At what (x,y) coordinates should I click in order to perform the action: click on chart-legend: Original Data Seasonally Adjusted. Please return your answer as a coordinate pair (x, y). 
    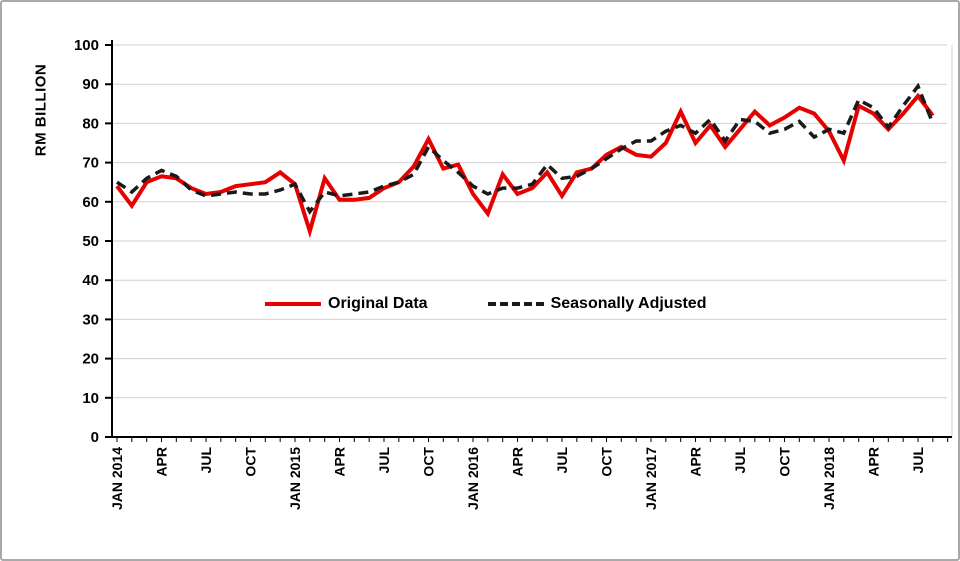
    Looking at the image, I should click on (485, 304).